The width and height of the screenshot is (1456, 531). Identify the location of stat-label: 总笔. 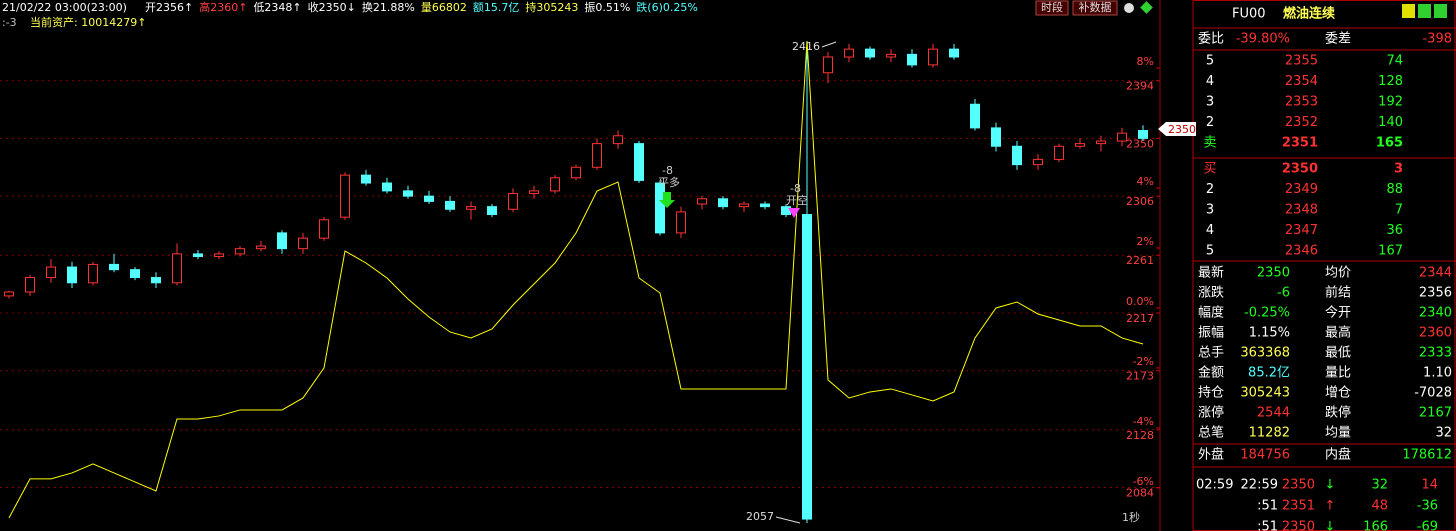
(1211, 433).